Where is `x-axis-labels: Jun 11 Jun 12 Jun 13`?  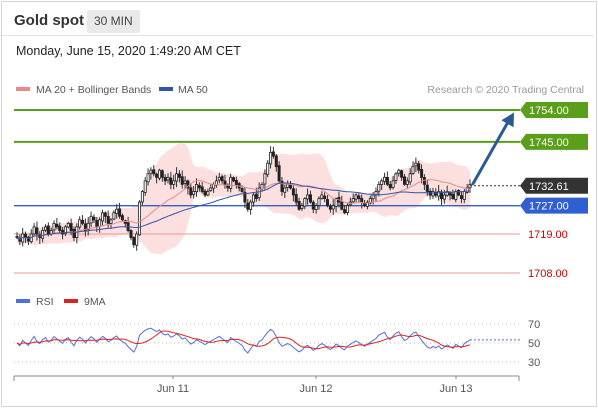 x-axis-labels: Jun 11 Jun 12 Jun 13 is located at coordinates (315, 385).